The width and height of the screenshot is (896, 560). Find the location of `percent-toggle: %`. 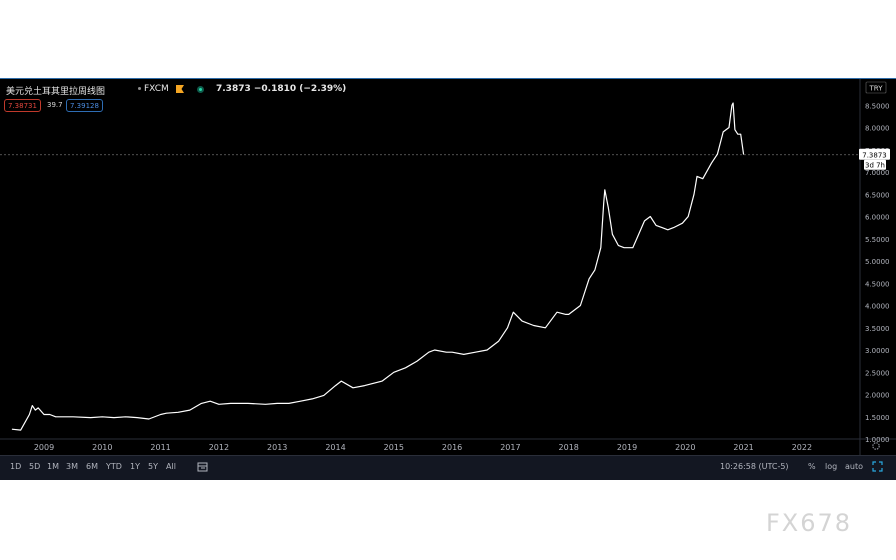

percent-toggle: % is located at coordinates (812, 466).